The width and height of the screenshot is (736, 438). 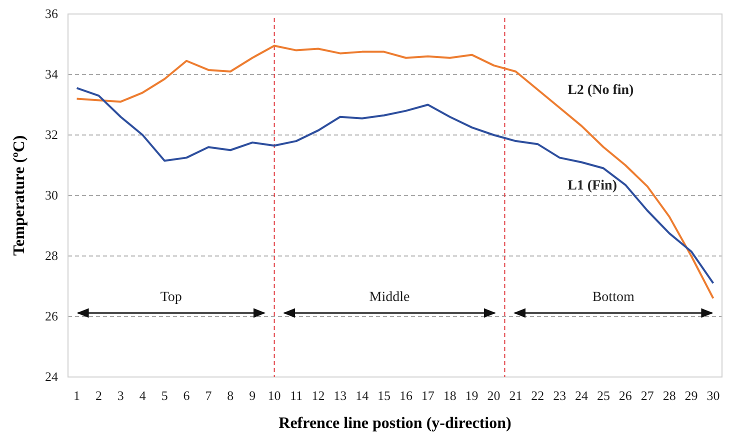 What do you see at coordinates (318, 396) in the screenshot?
I see `x-tick-label: 12` at bounding box center [318, 396].